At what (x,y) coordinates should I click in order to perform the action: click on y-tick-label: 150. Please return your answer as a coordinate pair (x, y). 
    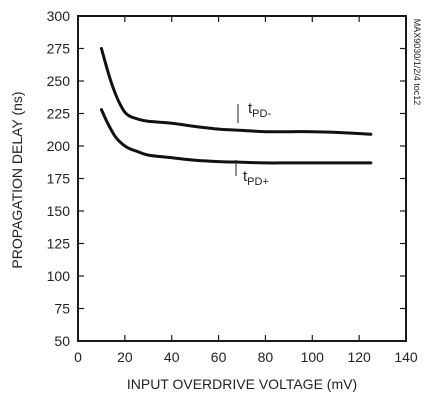
    Looking at the image, I should click on (59, 211).